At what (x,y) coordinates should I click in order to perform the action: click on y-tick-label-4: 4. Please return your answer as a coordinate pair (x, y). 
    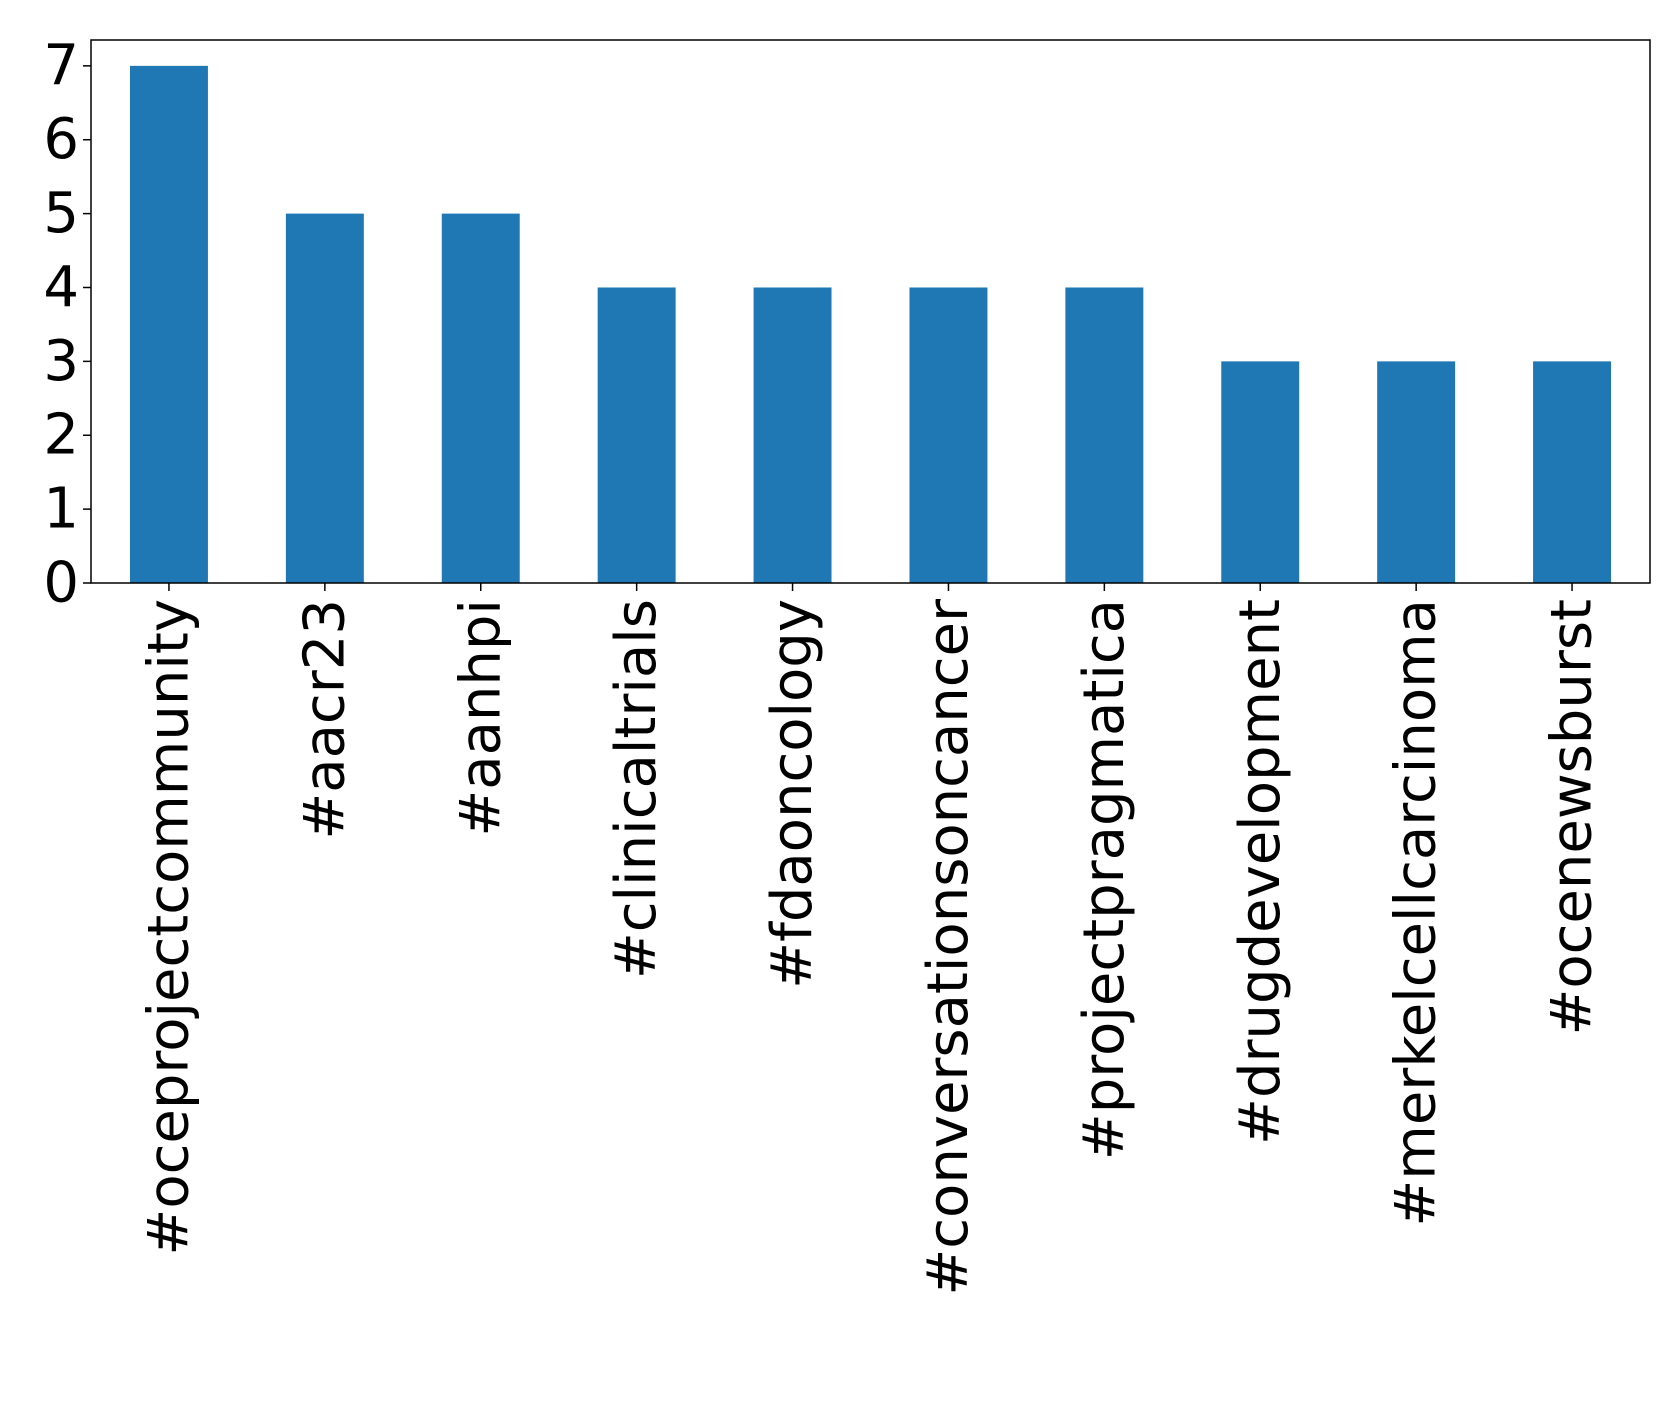
    Looking at the image, I should click on (61, 287).